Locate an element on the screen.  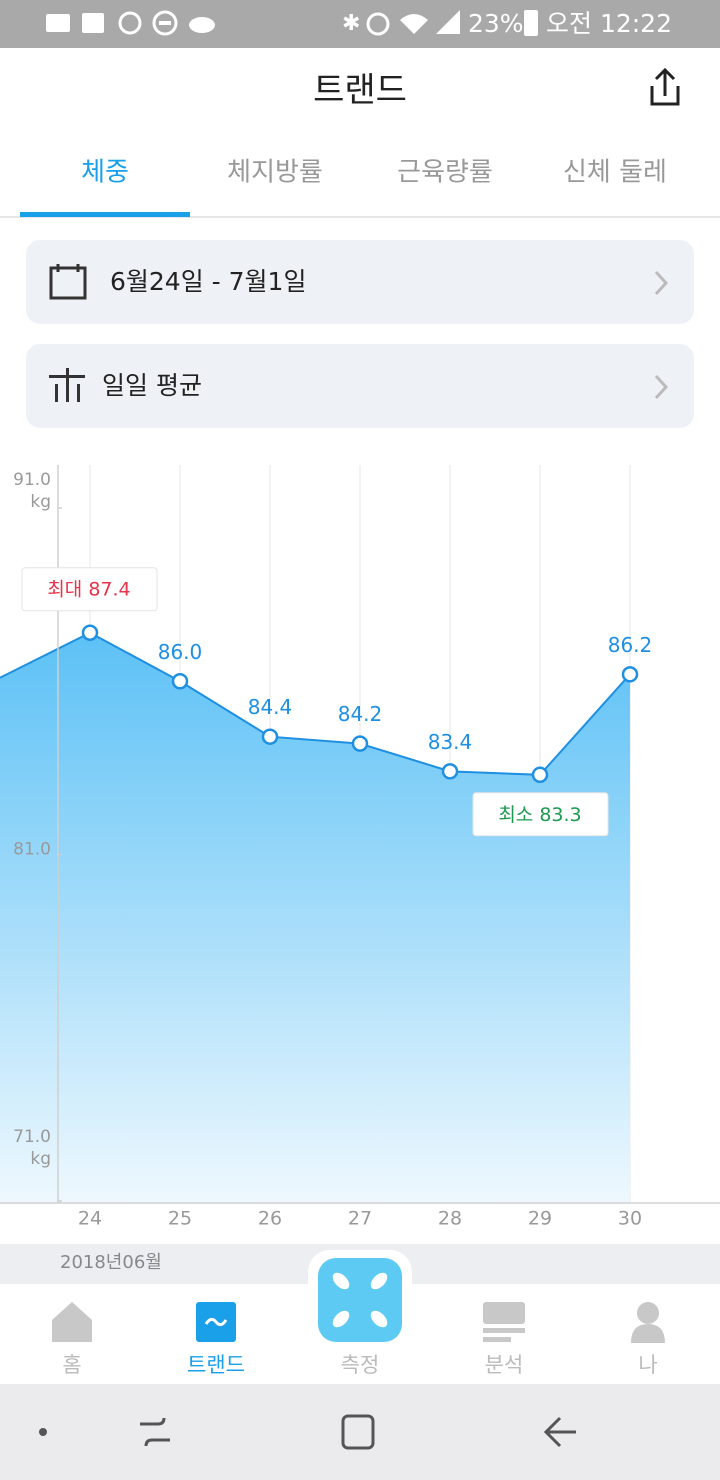
nav-item: 분석 is located at coordinates (504, 1365).